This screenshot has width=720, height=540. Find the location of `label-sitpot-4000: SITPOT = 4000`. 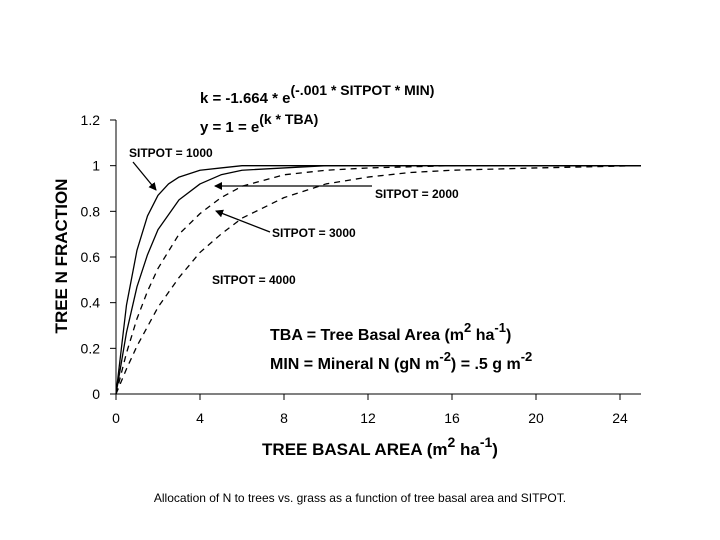

label-sitpot-4000: SITPOT = 4000 is located at coordinates (254, 280).